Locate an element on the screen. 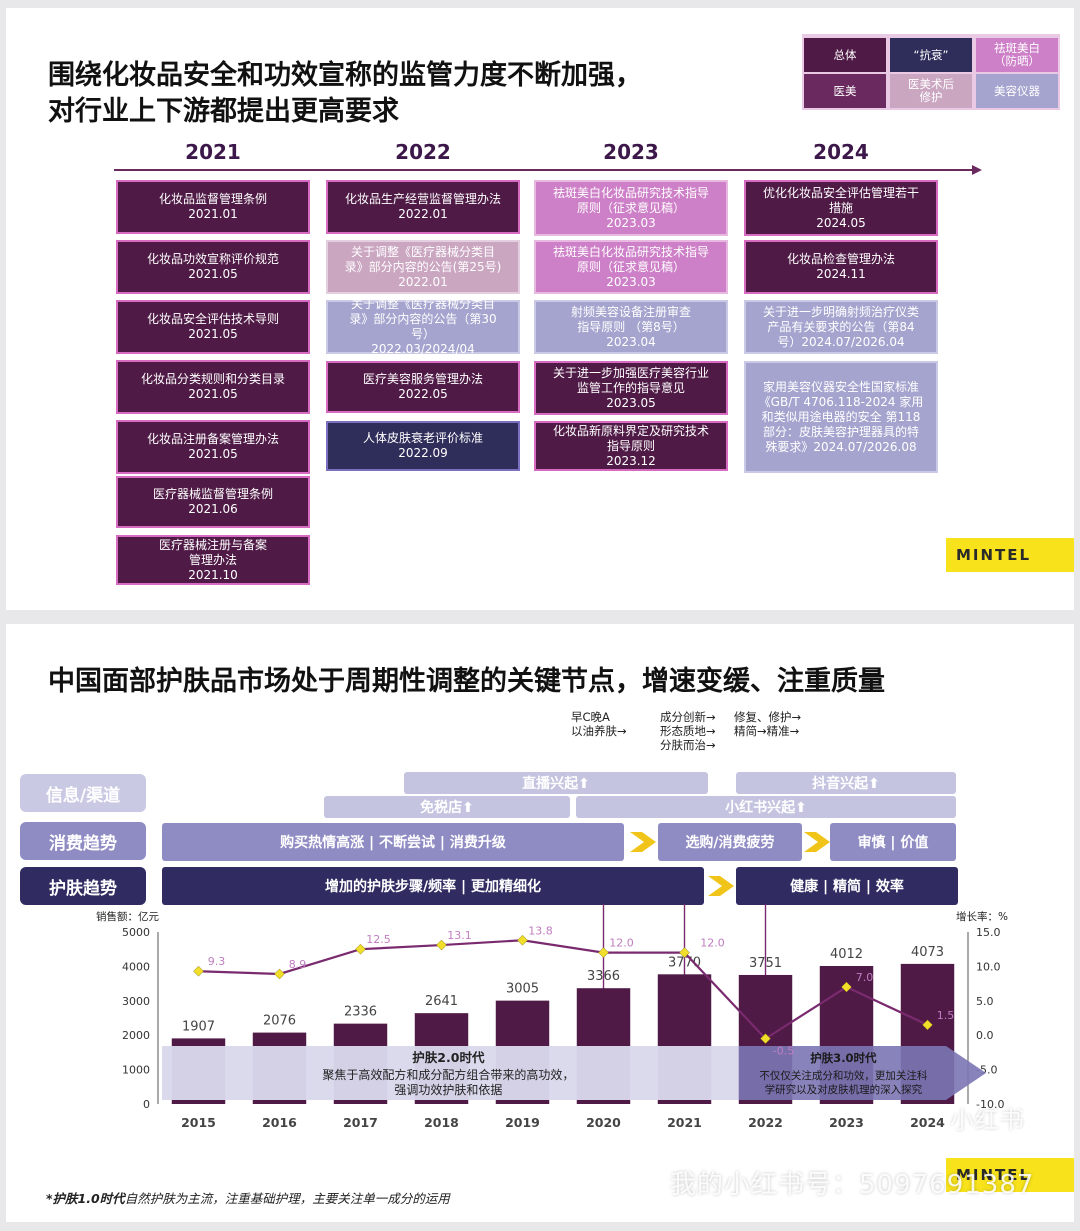  growth-rate-label: 13.8 is located at coordinates (540, 930).